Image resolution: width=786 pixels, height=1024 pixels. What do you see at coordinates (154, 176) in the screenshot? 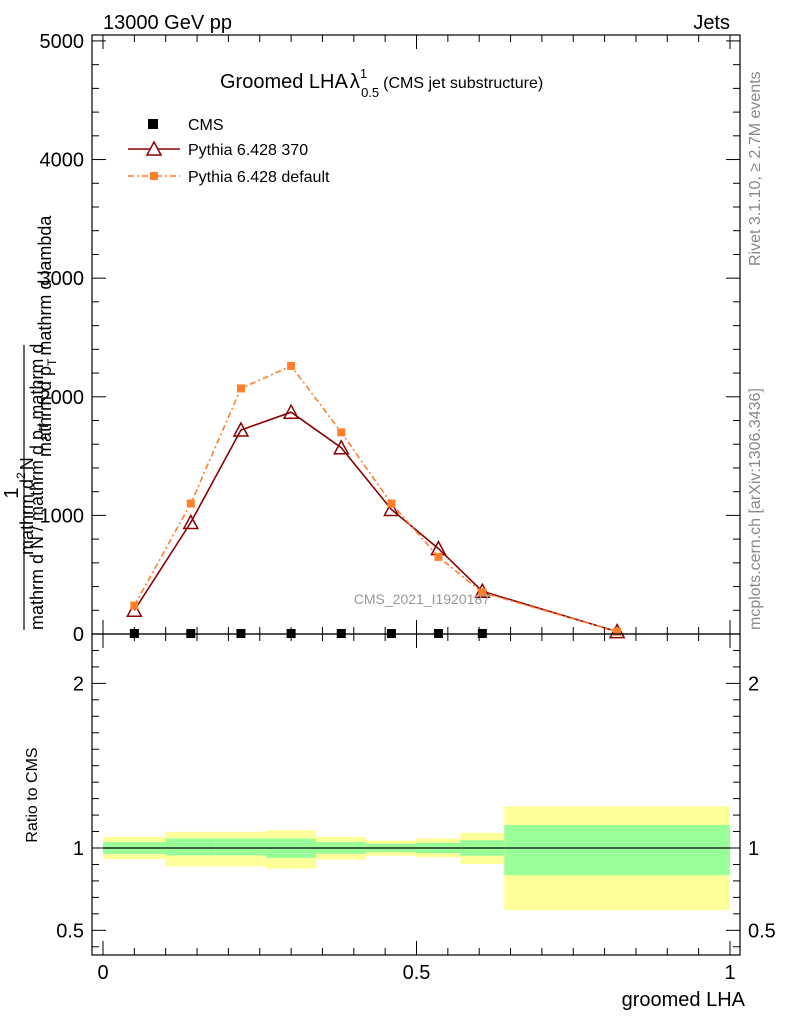
I see `legend-marker-pythia-default` at bounding box center [154, 176].